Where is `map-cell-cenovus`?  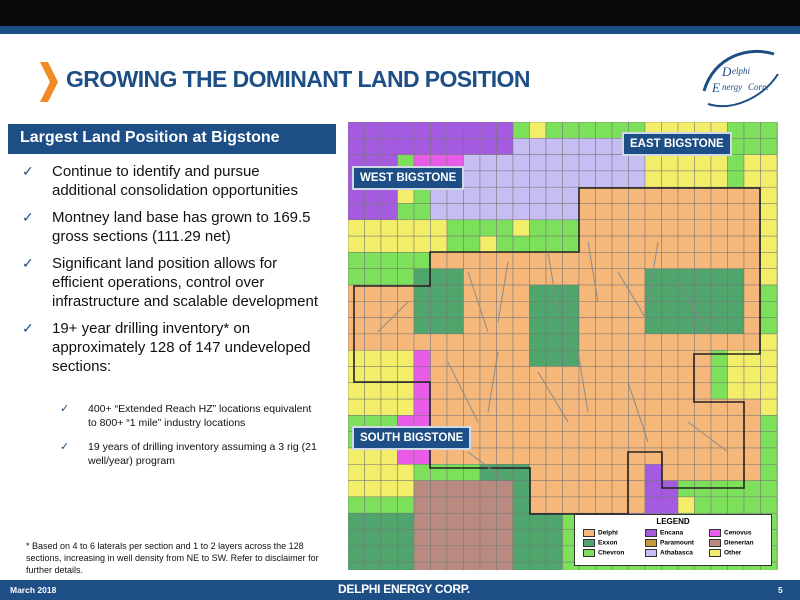 map-cell-cenovus is located at coordinates (422, 407).